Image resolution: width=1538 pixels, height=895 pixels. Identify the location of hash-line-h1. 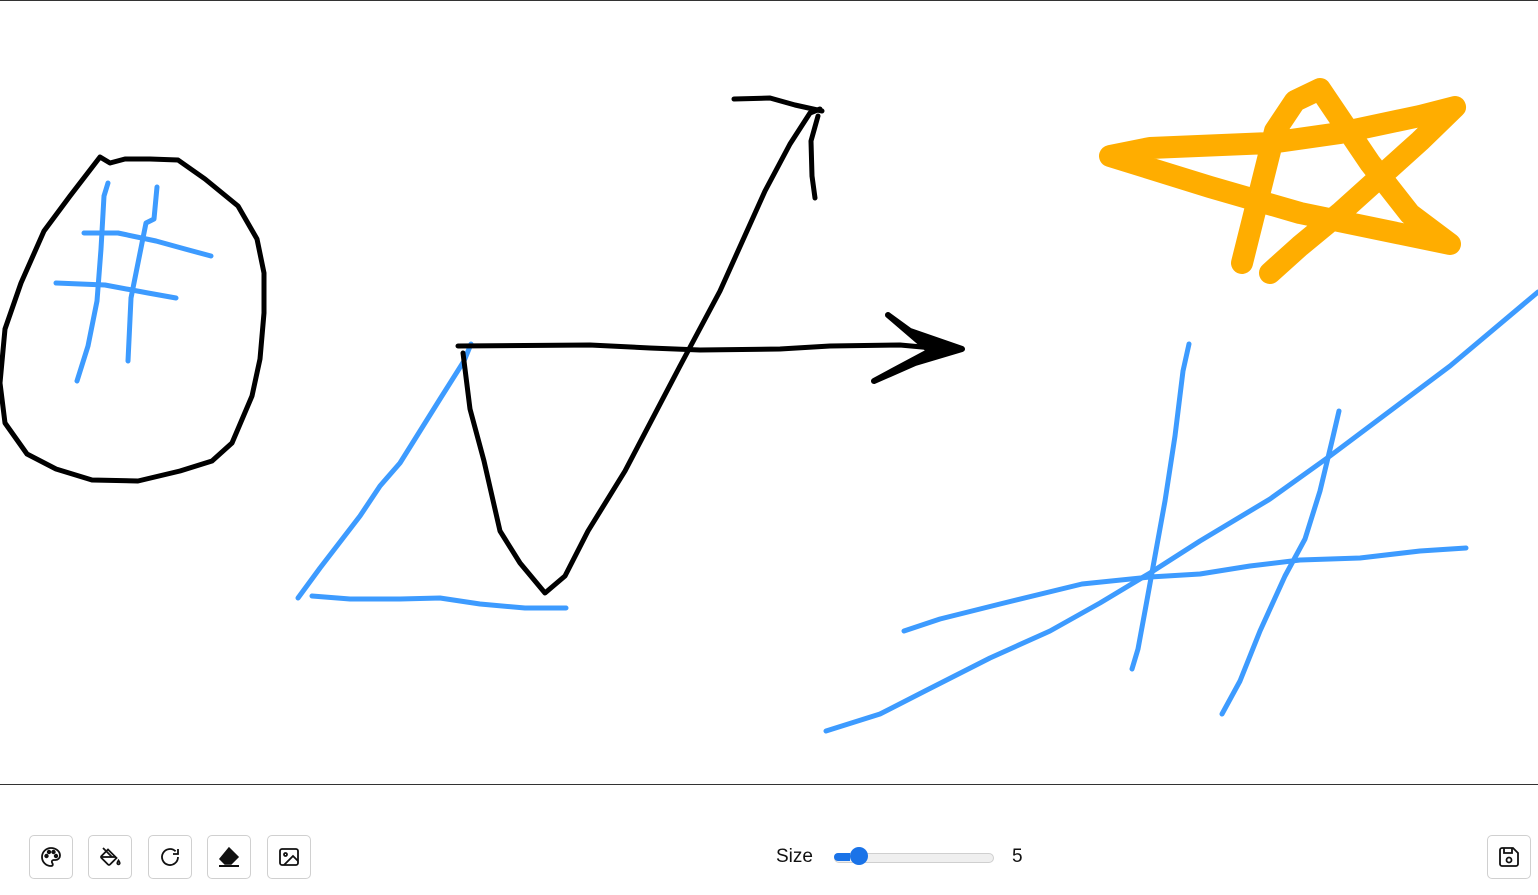
(147, 244).